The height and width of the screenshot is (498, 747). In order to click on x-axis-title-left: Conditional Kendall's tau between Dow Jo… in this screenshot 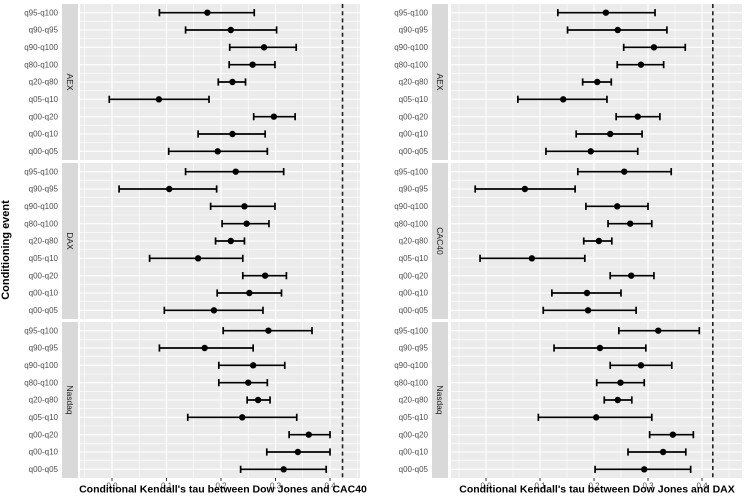, I will do `click(223, 490)`.